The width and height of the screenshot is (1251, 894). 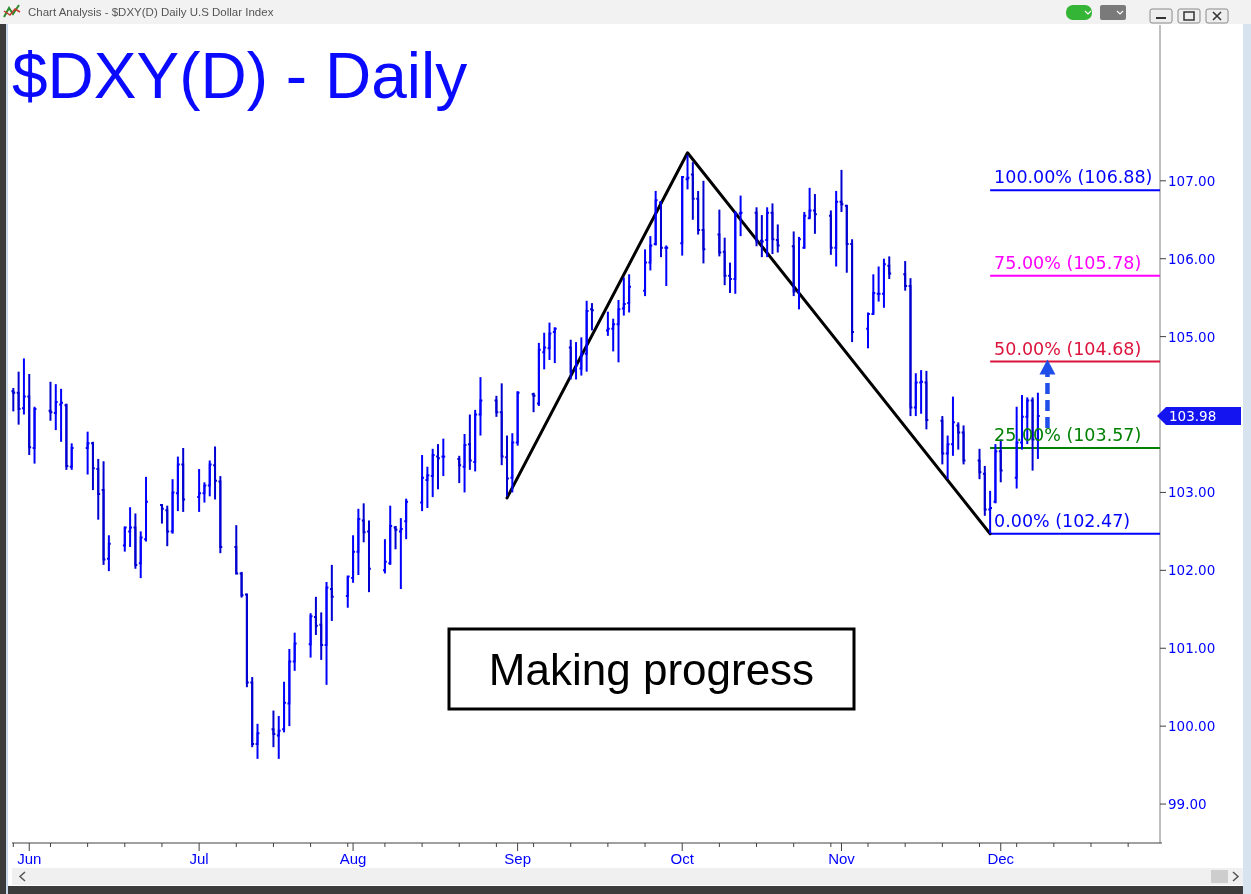 What do you see at coordinates (1192, 726) in the screenshot?
I see `y-tick-label: 100.00` at bounding box center [1192, 726].